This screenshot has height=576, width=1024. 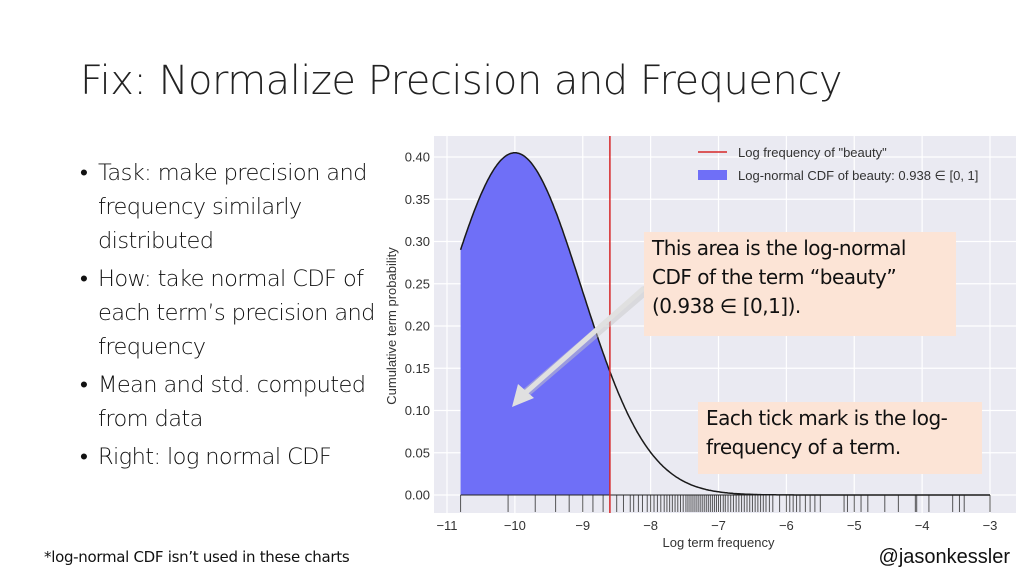 What do you see at coordinates (718, 542) in the screenshot?
I see `x-axis-label: Log term frequency` at bounding box center [718, 542].